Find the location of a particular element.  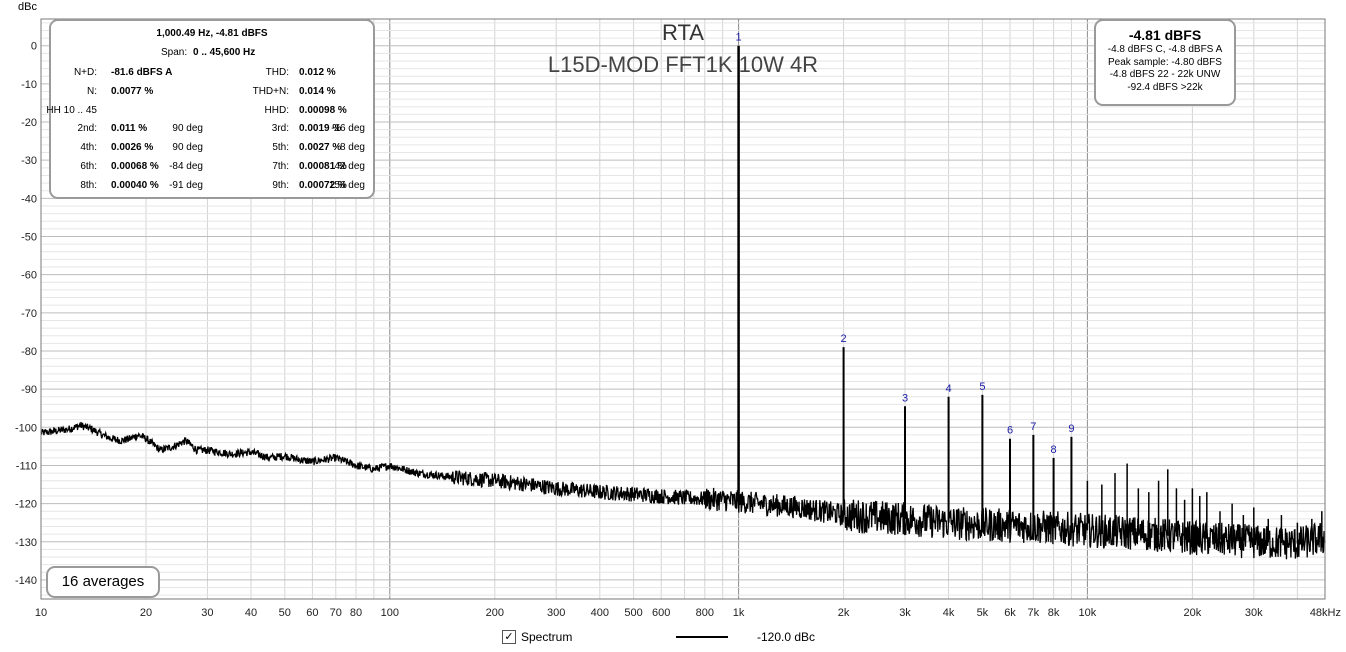

harmonic-label: 3 is located at coordinates (905, 398).